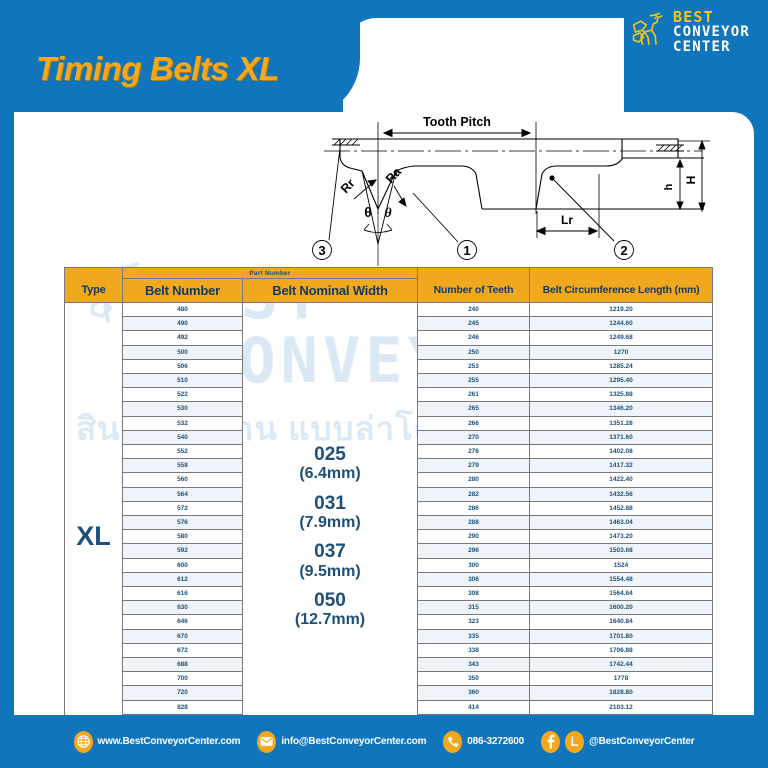  I want to click on cell-belt-number: 532, so click(182, 423).